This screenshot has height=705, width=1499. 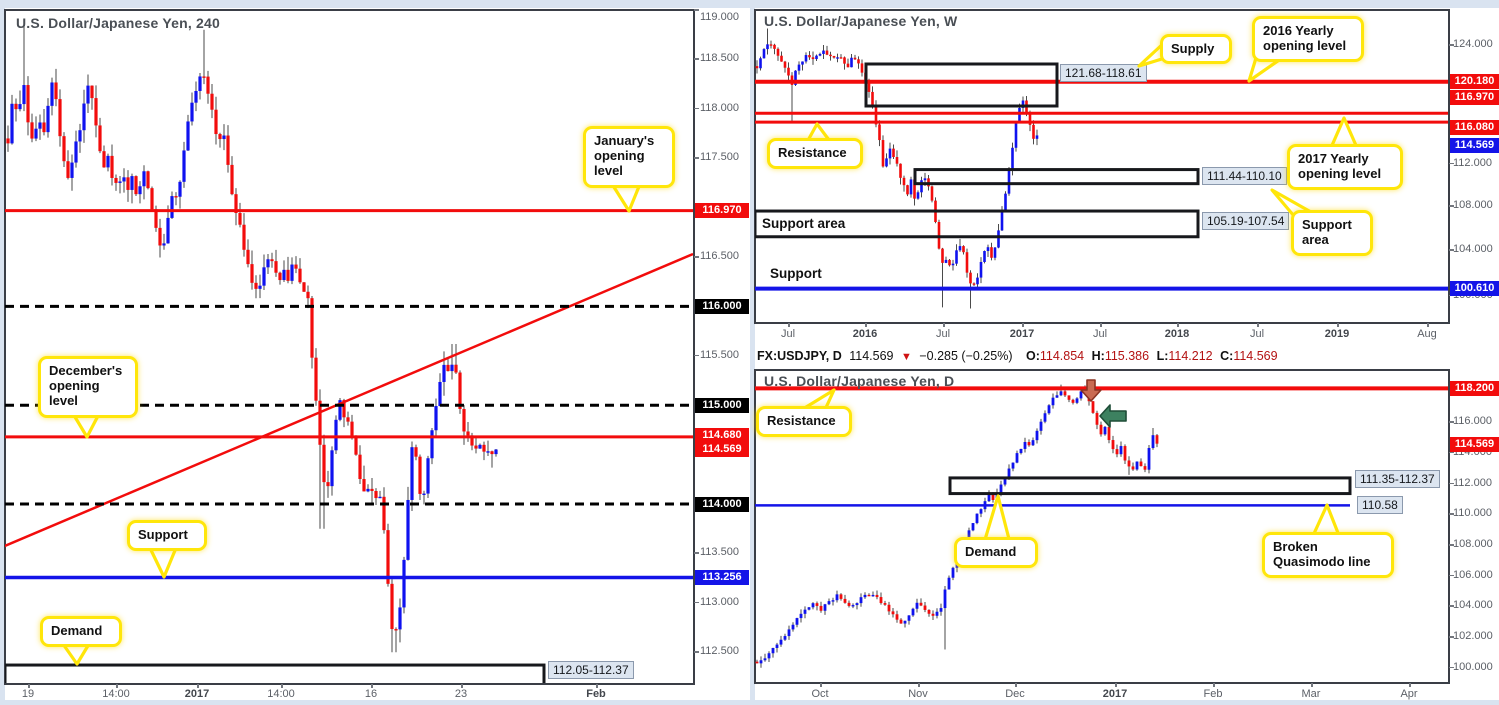 What do you see at coordinates (1473, 249) in the screenshot?
I see `y-tick-104.000: 104.000` at bounding box center [1473, 249].